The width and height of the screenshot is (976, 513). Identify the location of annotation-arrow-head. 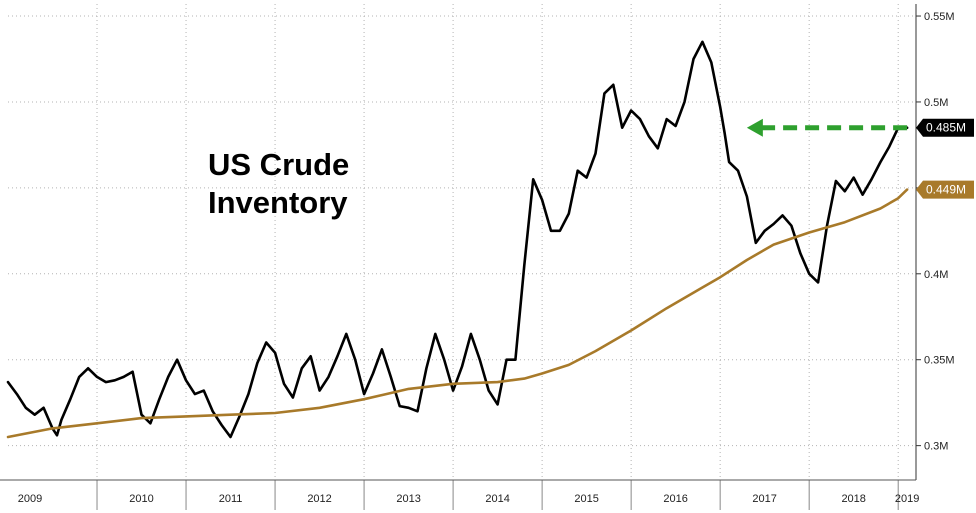
(754, 127).